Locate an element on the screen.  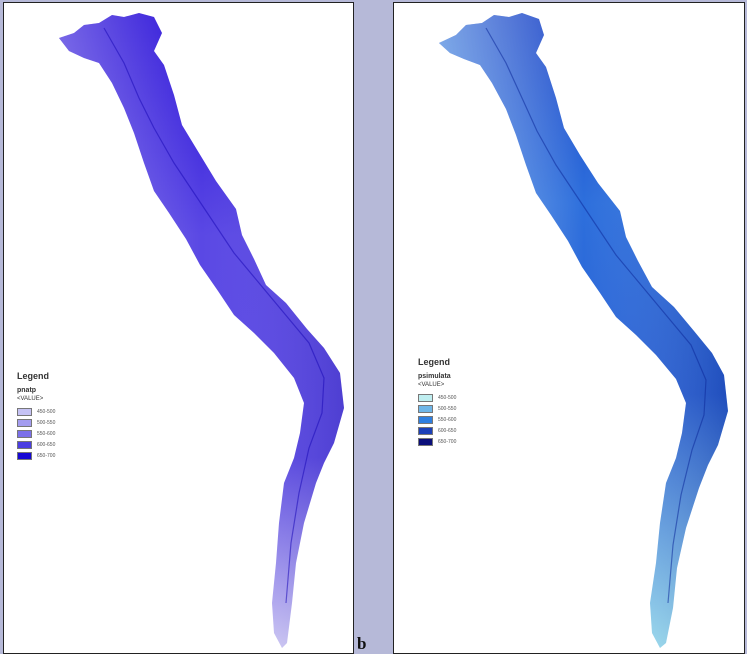
panel-label-b: b is located at coordinates (362, 643).